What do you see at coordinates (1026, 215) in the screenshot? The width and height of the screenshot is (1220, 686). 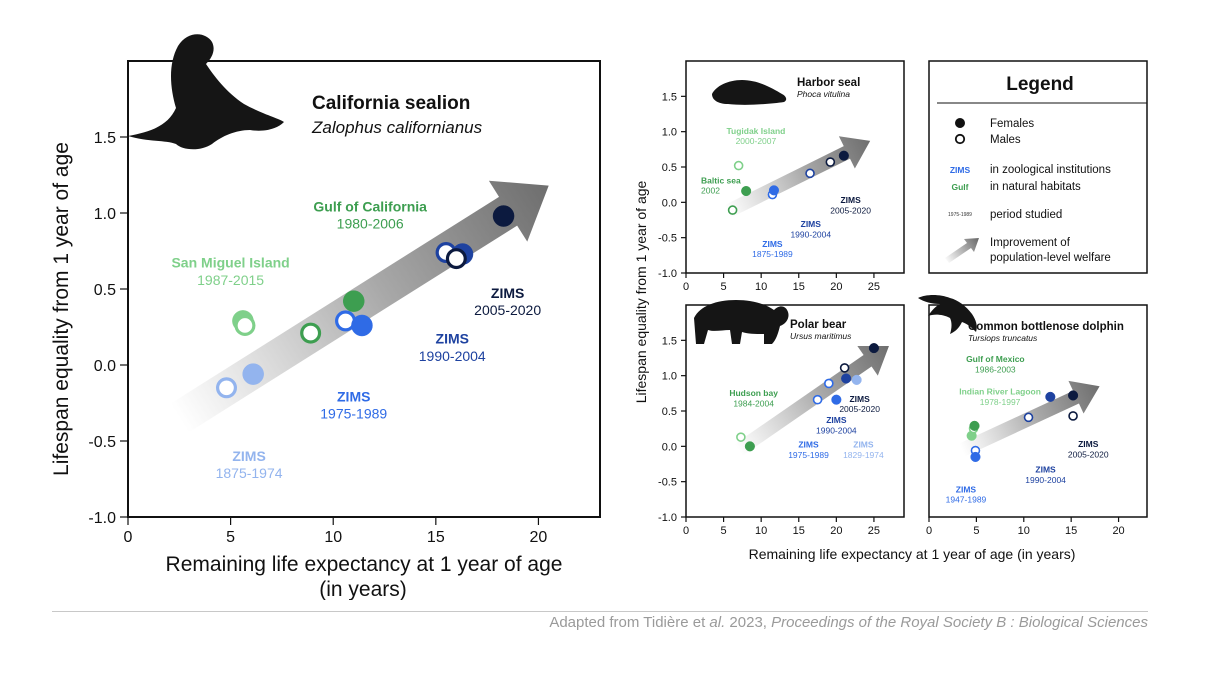 I see `legend-period-text: period studied` at bounding box center [1026, 215].